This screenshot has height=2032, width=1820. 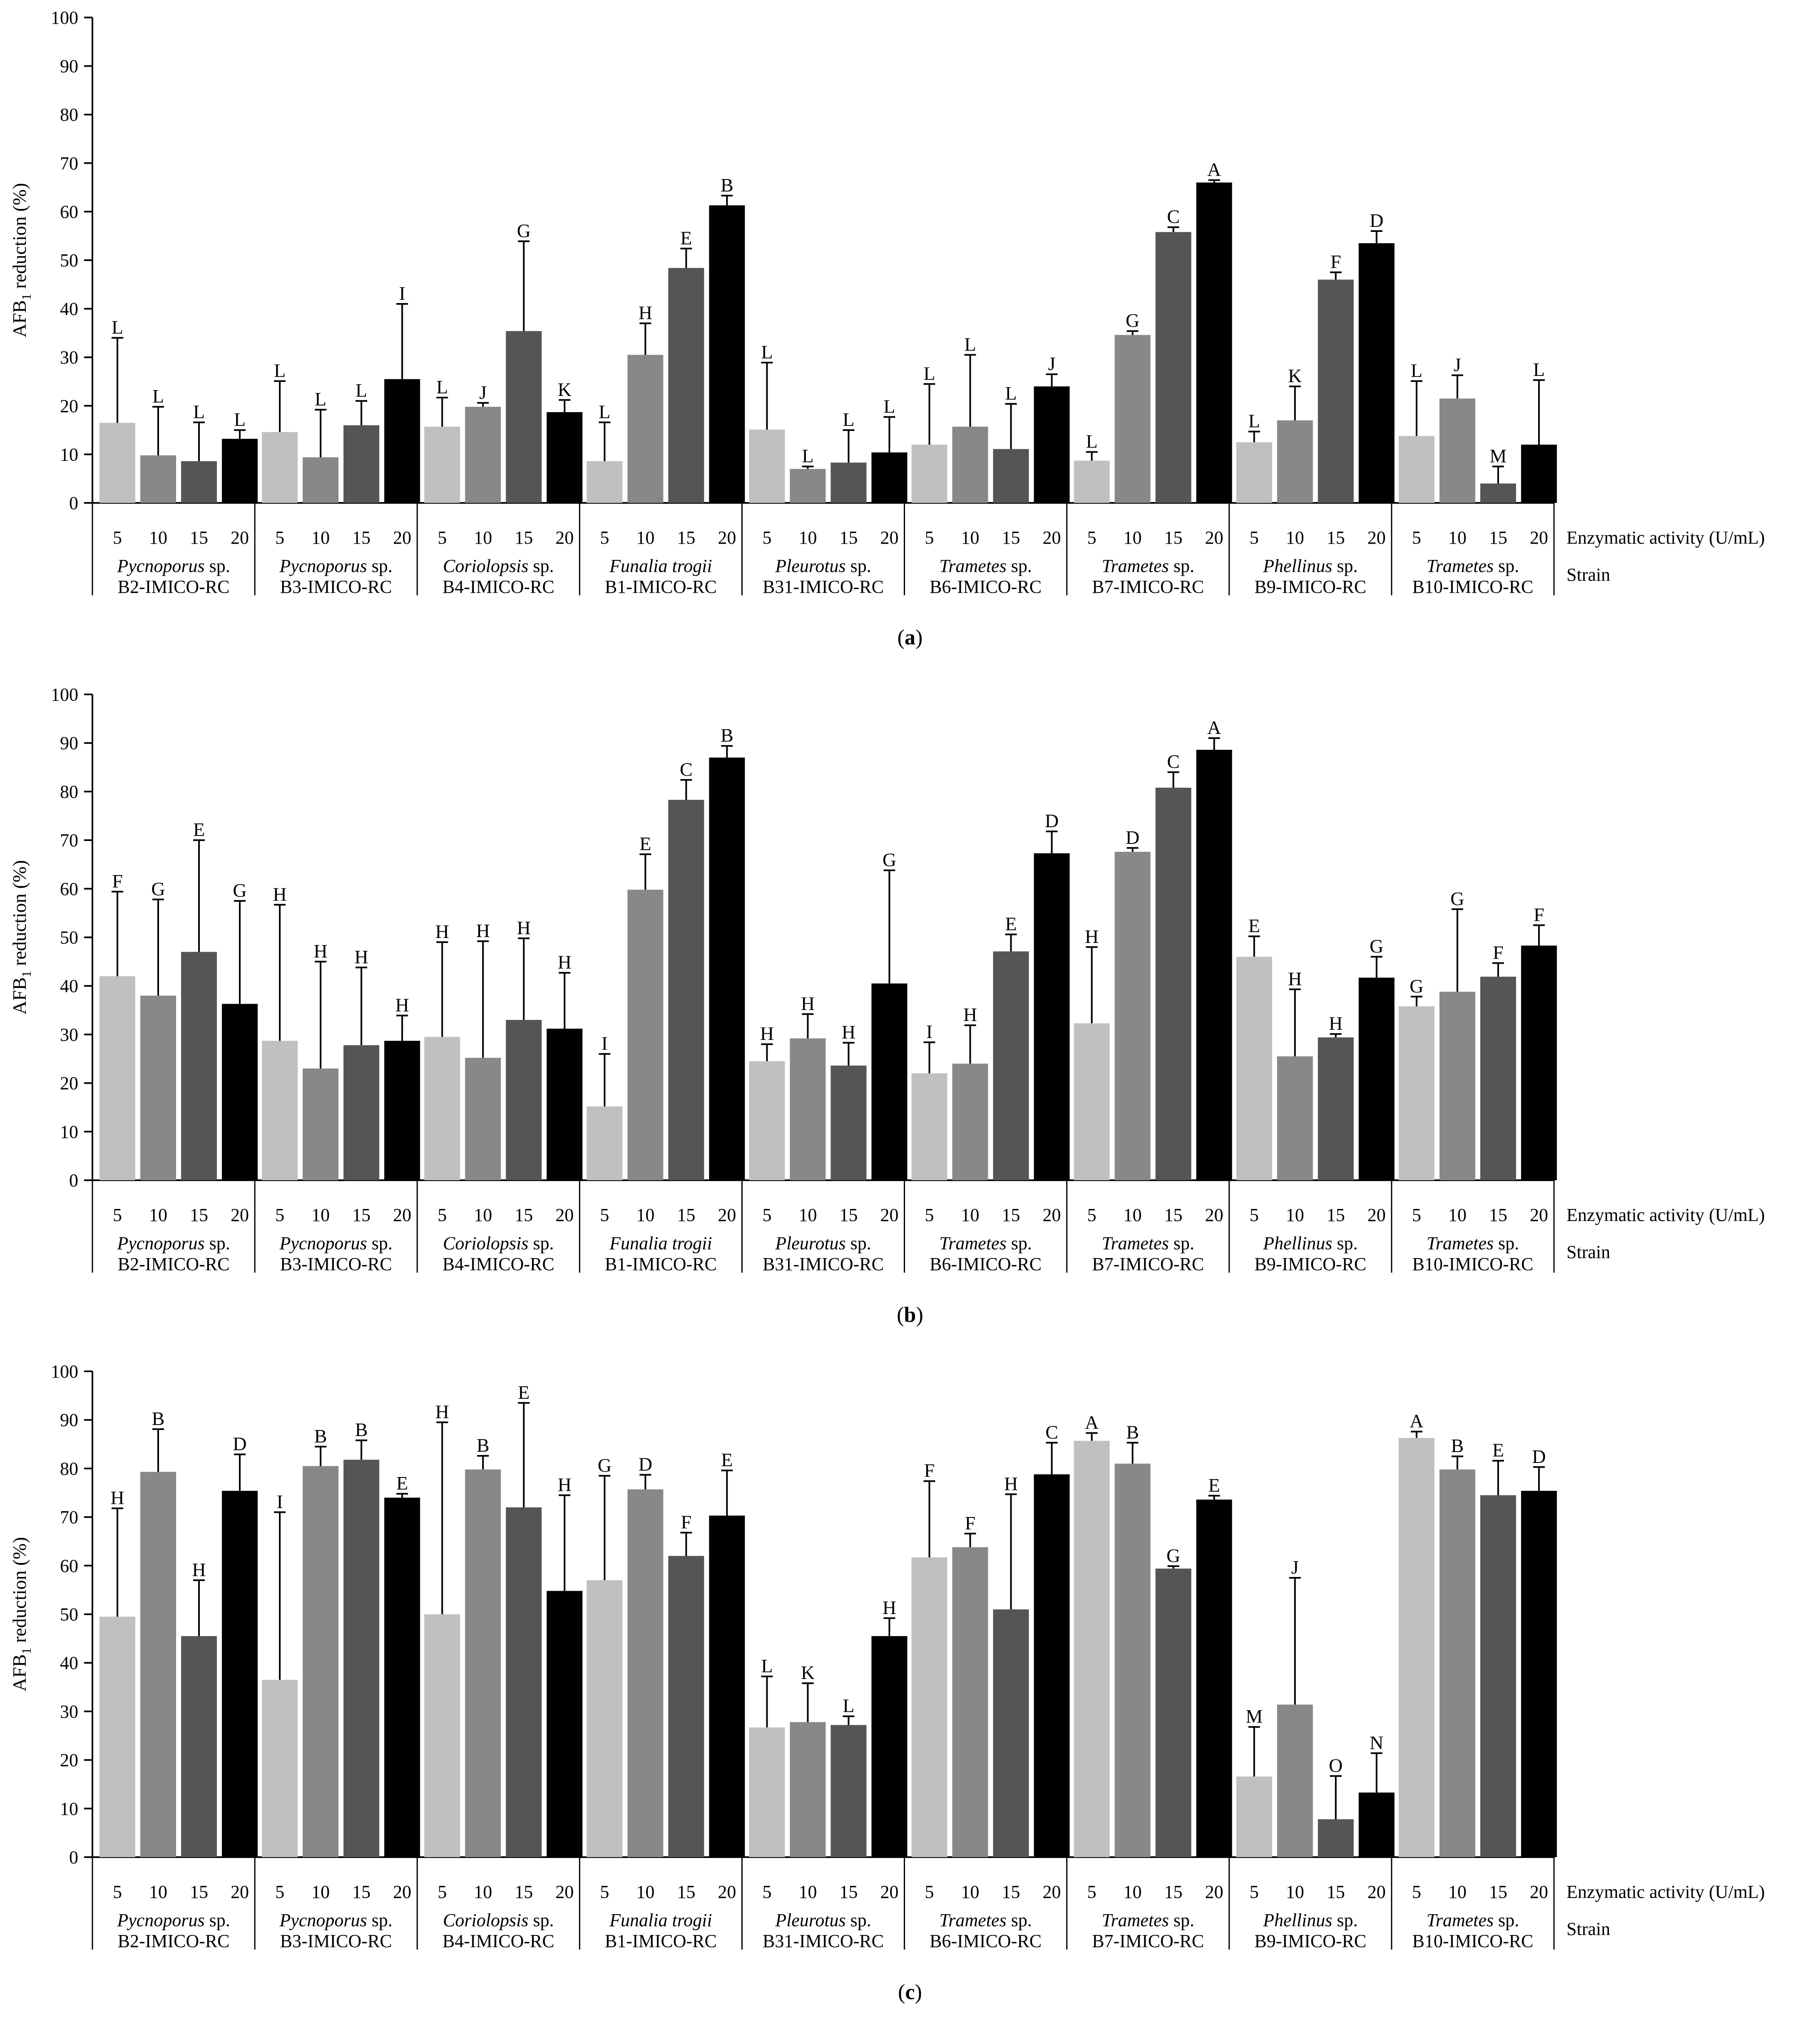 What do you see at coordinates (336, 1243) in the screenshot?
I see `strain-name: Pycnoporus sp.` at bounding box center [336, 1243].